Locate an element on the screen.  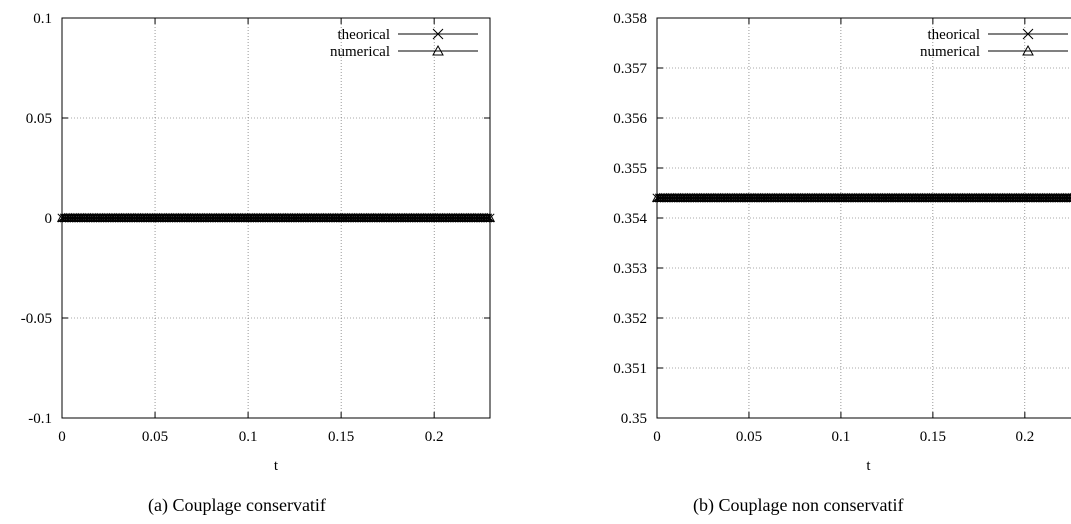
y-tick-label: 0.352 is located at coordinates (630, 319).